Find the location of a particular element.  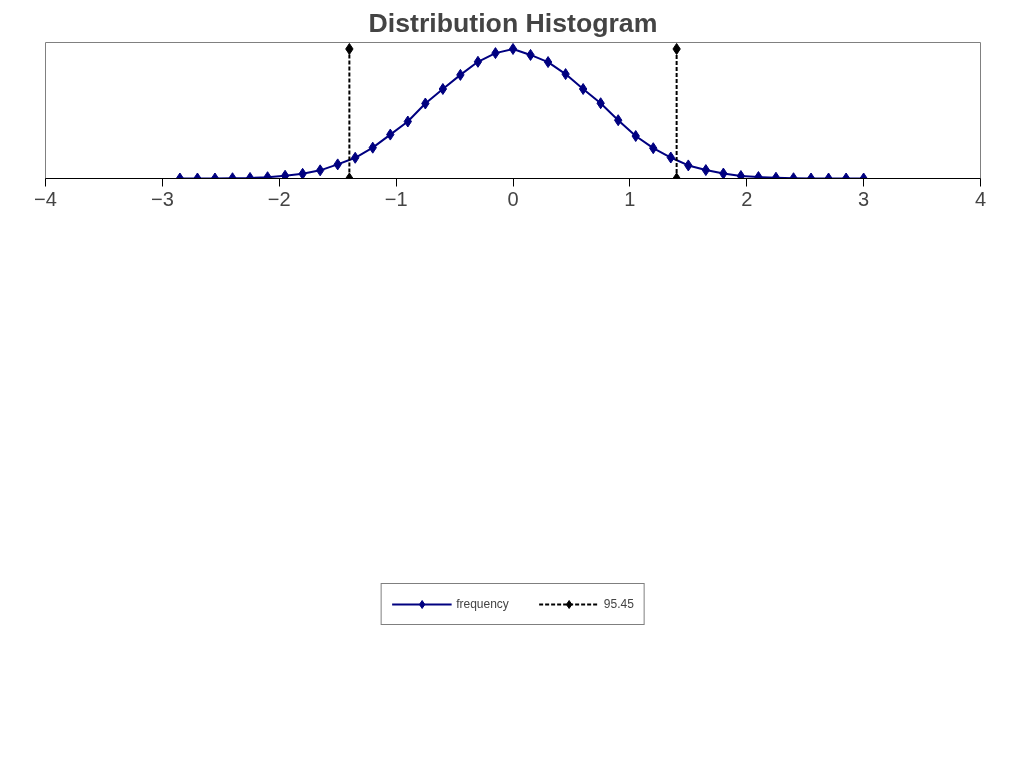

legend-label: frequency is located at coordinates (482, 604).